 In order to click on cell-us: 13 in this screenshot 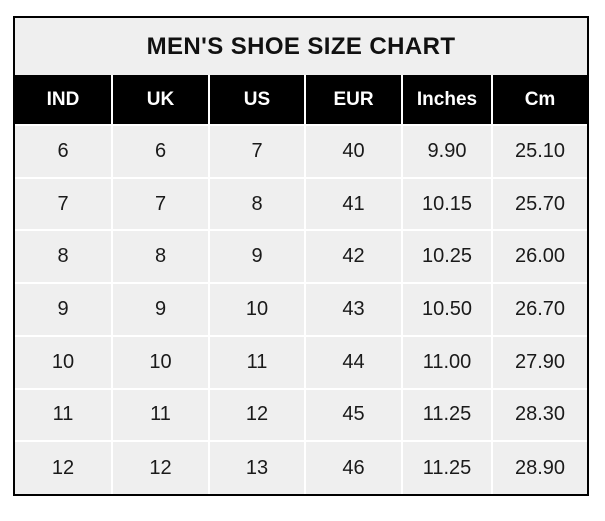, I will do `click(256, 467)`.